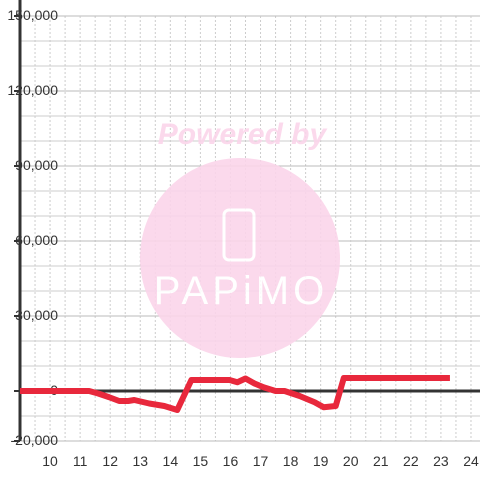  Describe the element at coordinates (239, 235) in the screenshot. I see `watermark-phone` at that location.